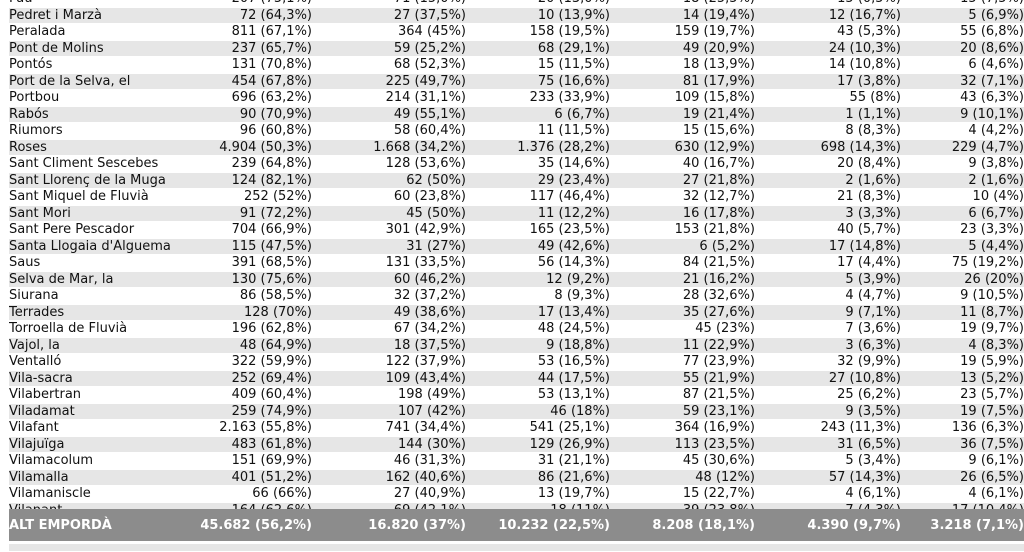  What do you see at coordinates (854, 525) in the screenshot?
I see `total-cell: 4.390 (9,7%)` at bounding box center [854, 525].